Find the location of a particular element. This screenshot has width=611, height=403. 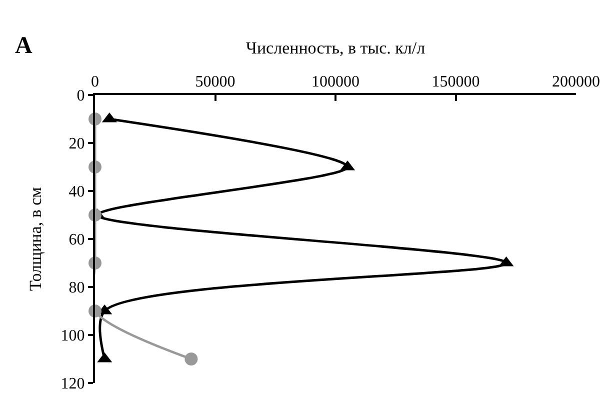

x-tick-label: 200000 is located at coordinates (576, 82).